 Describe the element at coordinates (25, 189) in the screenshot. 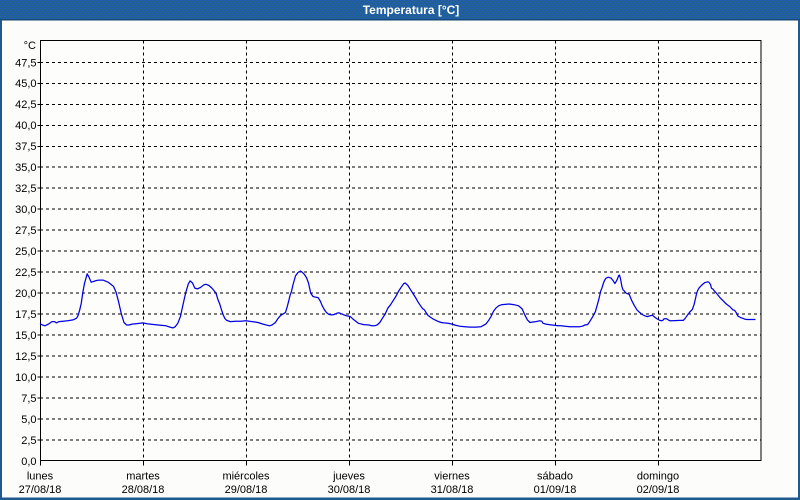

I see `svg-text: 32,5` at that location.